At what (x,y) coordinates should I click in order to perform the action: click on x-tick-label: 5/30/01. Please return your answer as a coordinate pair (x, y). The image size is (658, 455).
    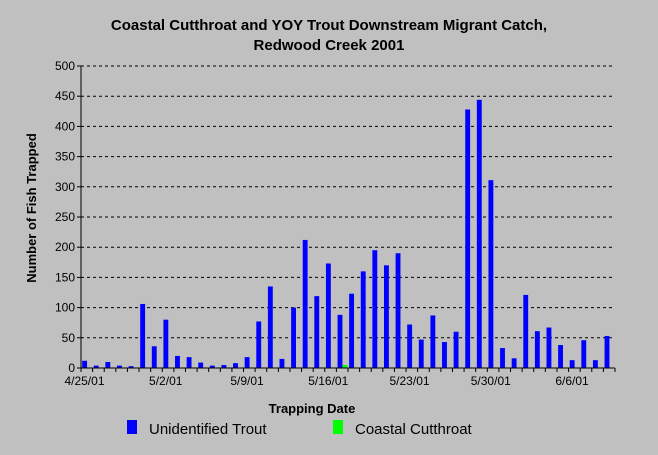
    Looking at the image, I should click on (491, 381).